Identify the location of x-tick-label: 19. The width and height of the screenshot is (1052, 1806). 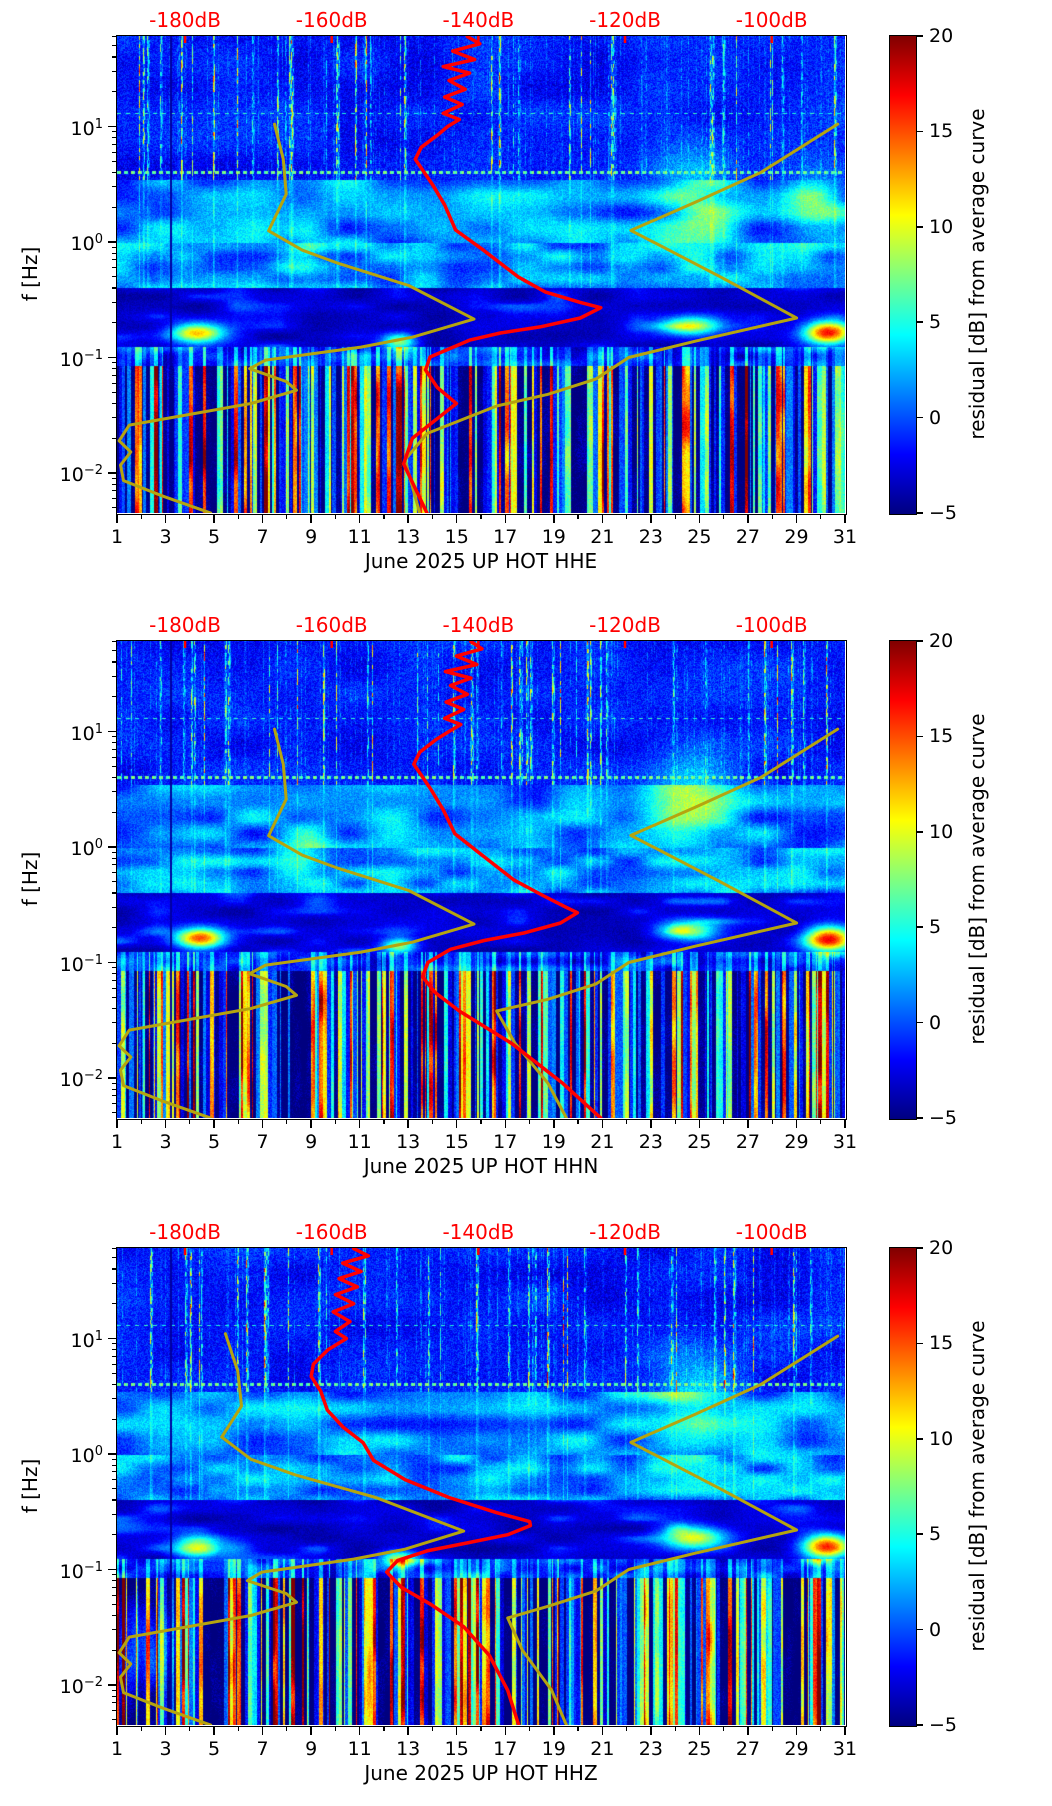
(553, 1749).